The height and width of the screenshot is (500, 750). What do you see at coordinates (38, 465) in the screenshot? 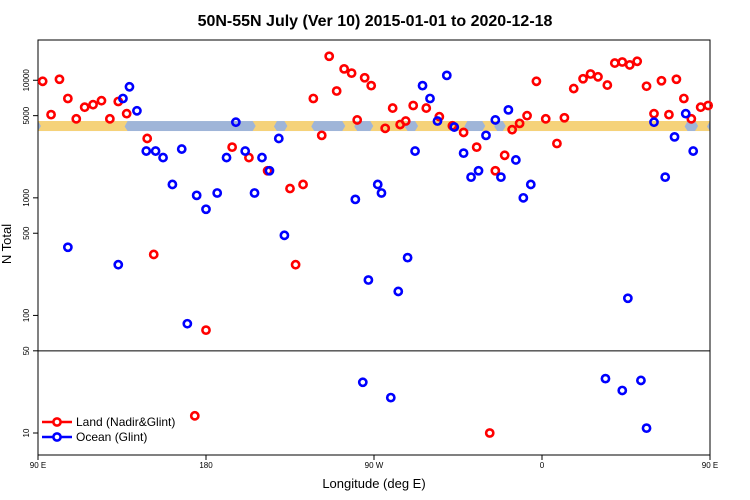
I see `x-tick-label: 90 E` at bounding box center [38, 465].